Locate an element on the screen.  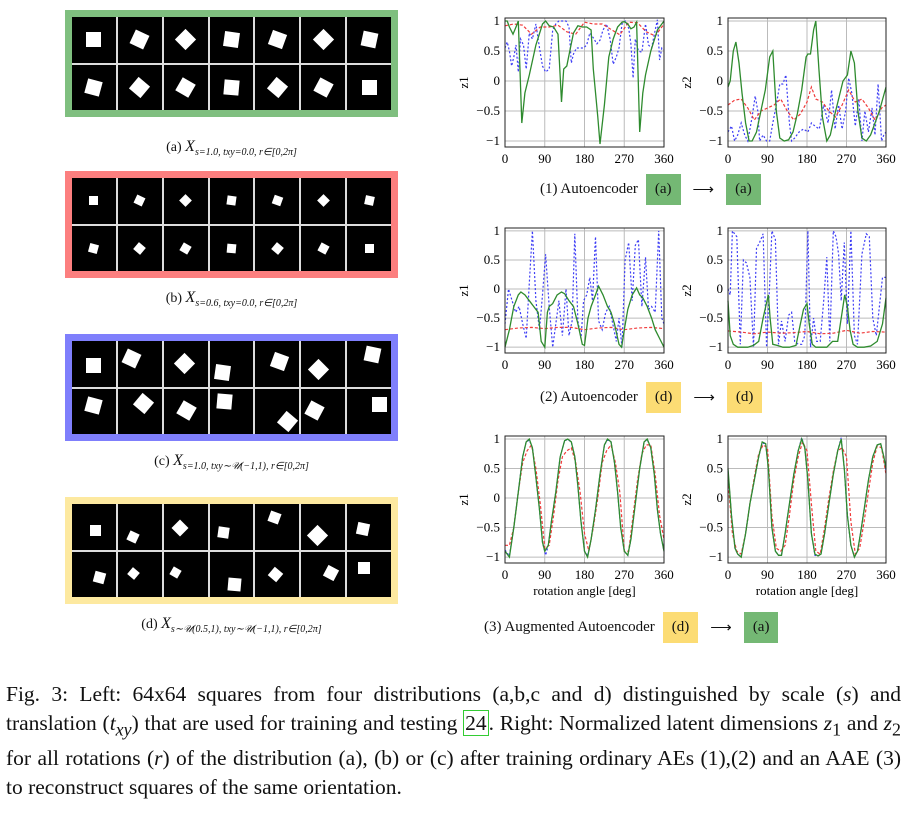
square-grid-d is located at coordinates (231, 550).